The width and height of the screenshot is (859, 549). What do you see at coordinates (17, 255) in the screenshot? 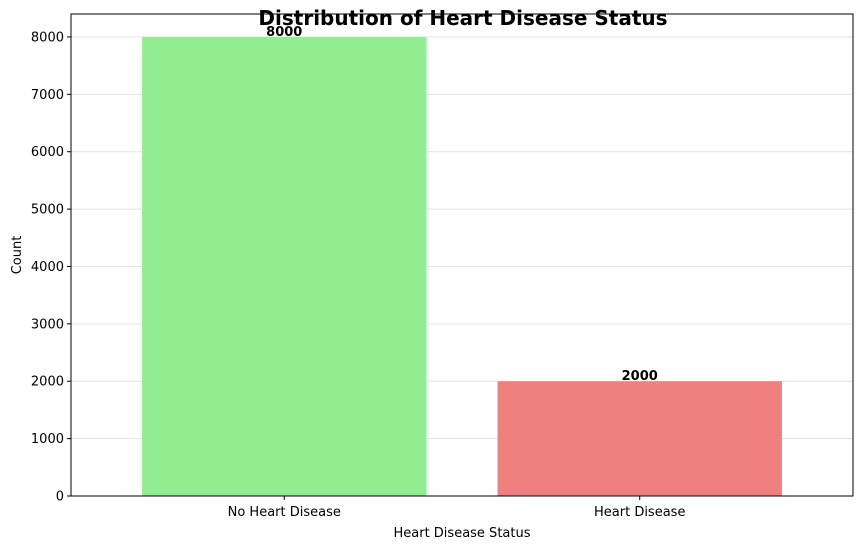
I see `y-axis-label: Count` at bounding box center [17, 255].